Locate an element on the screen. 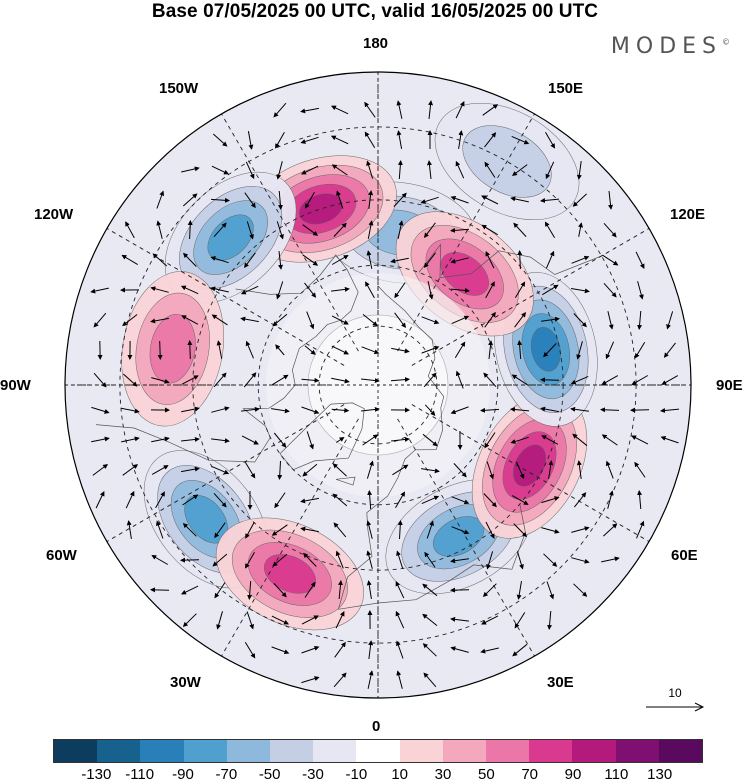 This screenshot has height=784, width=750. label-180: 180 is located at coordinates (375, 43).